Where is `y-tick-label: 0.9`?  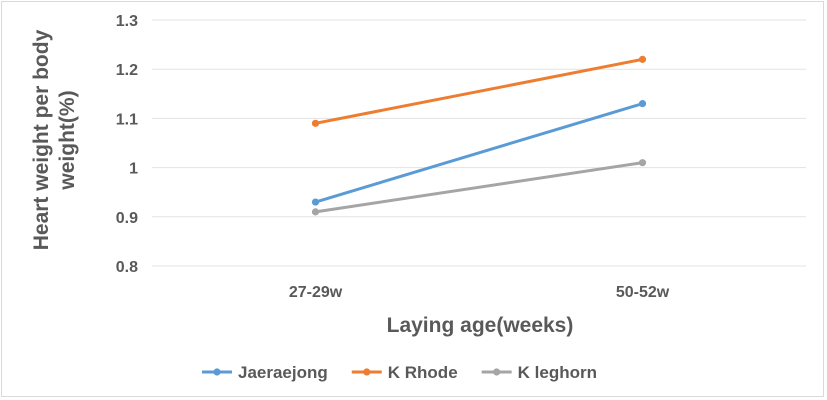
y-tick-label: 0.9 is located at coordinates (127, 218).